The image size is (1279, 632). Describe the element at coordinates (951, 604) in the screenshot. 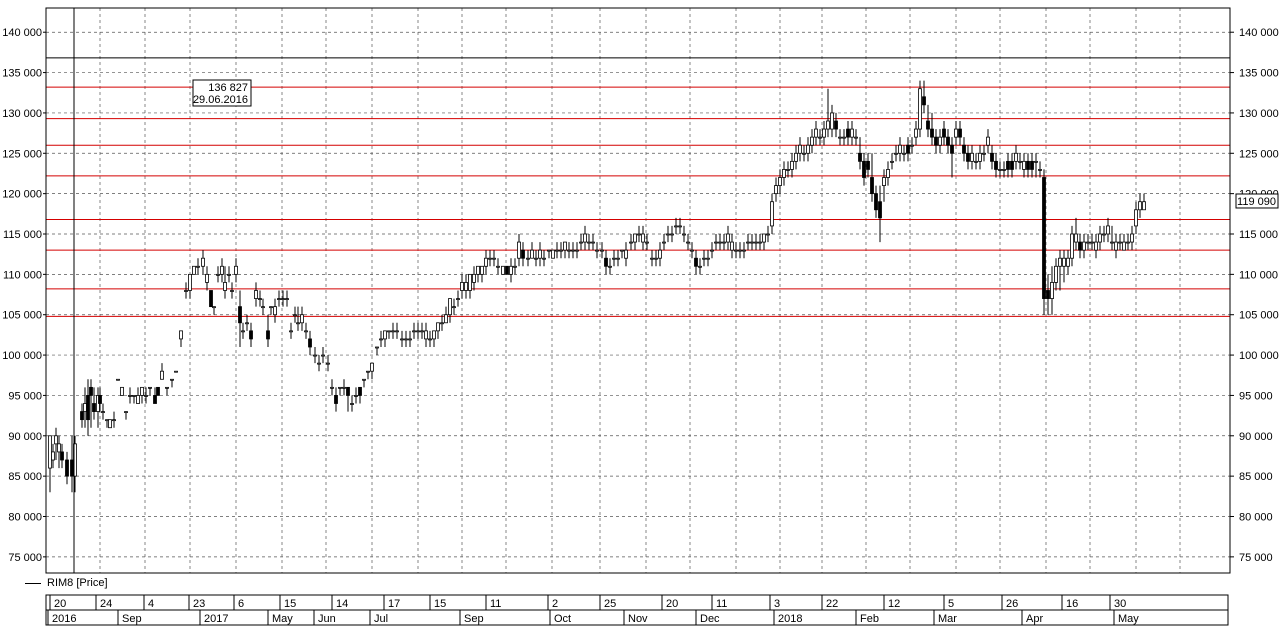

I see `x-tick-label: 5` at that location.